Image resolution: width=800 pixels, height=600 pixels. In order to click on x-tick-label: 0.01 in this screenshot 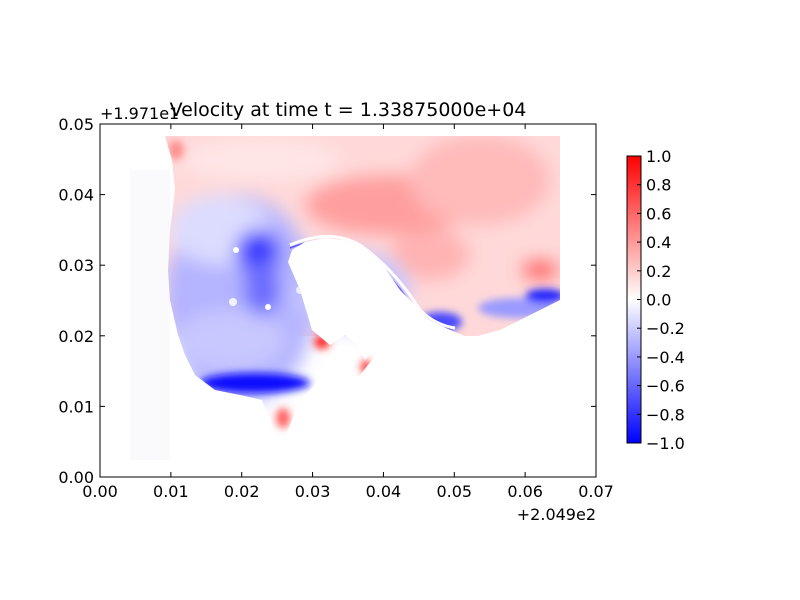, I will do `click(171, 491)`.